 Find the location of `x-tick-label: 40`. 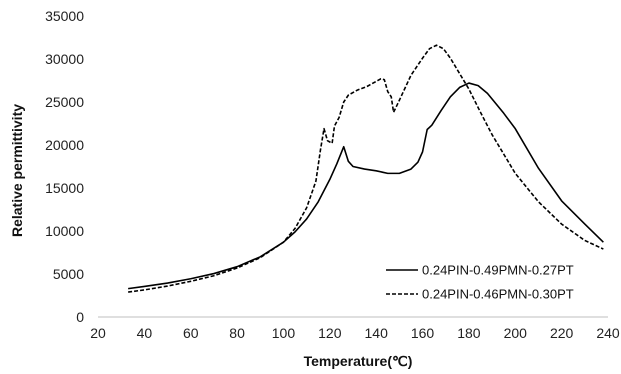

x-tick-label: 40 is located at coordinates (145, 333).